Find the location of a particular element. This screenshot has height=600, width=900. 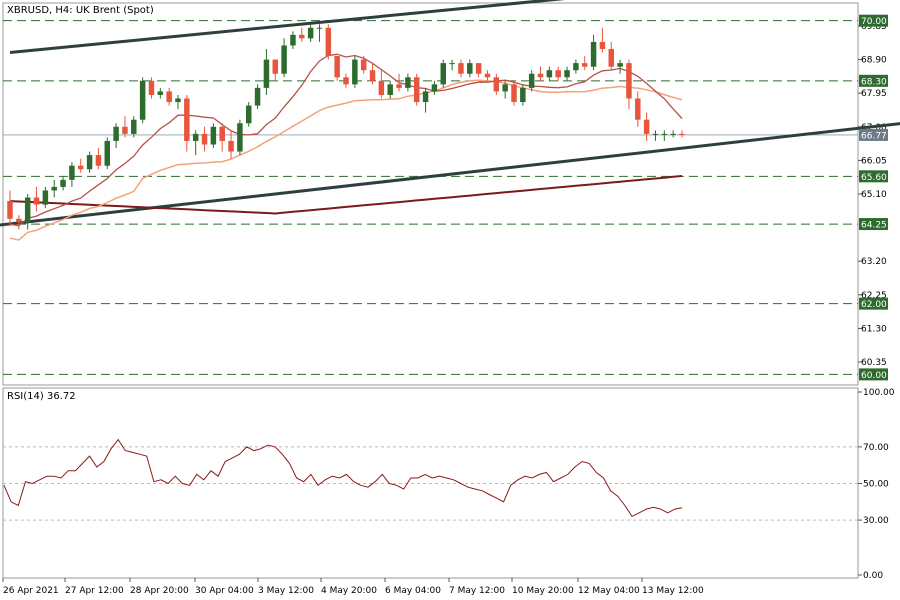

x-tick-label: 6 May 04:00 is located at coordinates (413, 591).